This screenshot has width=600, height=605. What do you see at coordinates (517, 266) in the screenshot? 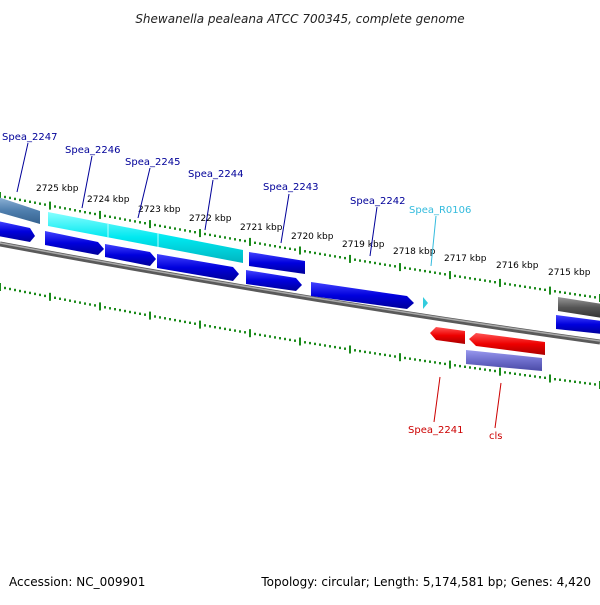
I see `tick-label: 2716 kbp` at bounding box center [517, 266].